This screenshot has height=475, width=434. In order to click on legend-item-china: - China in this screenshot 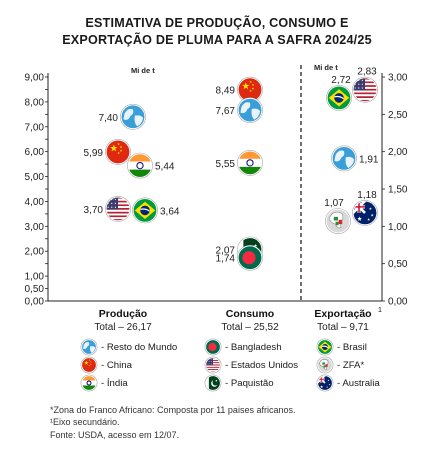, I will do `click(106, 365)`.